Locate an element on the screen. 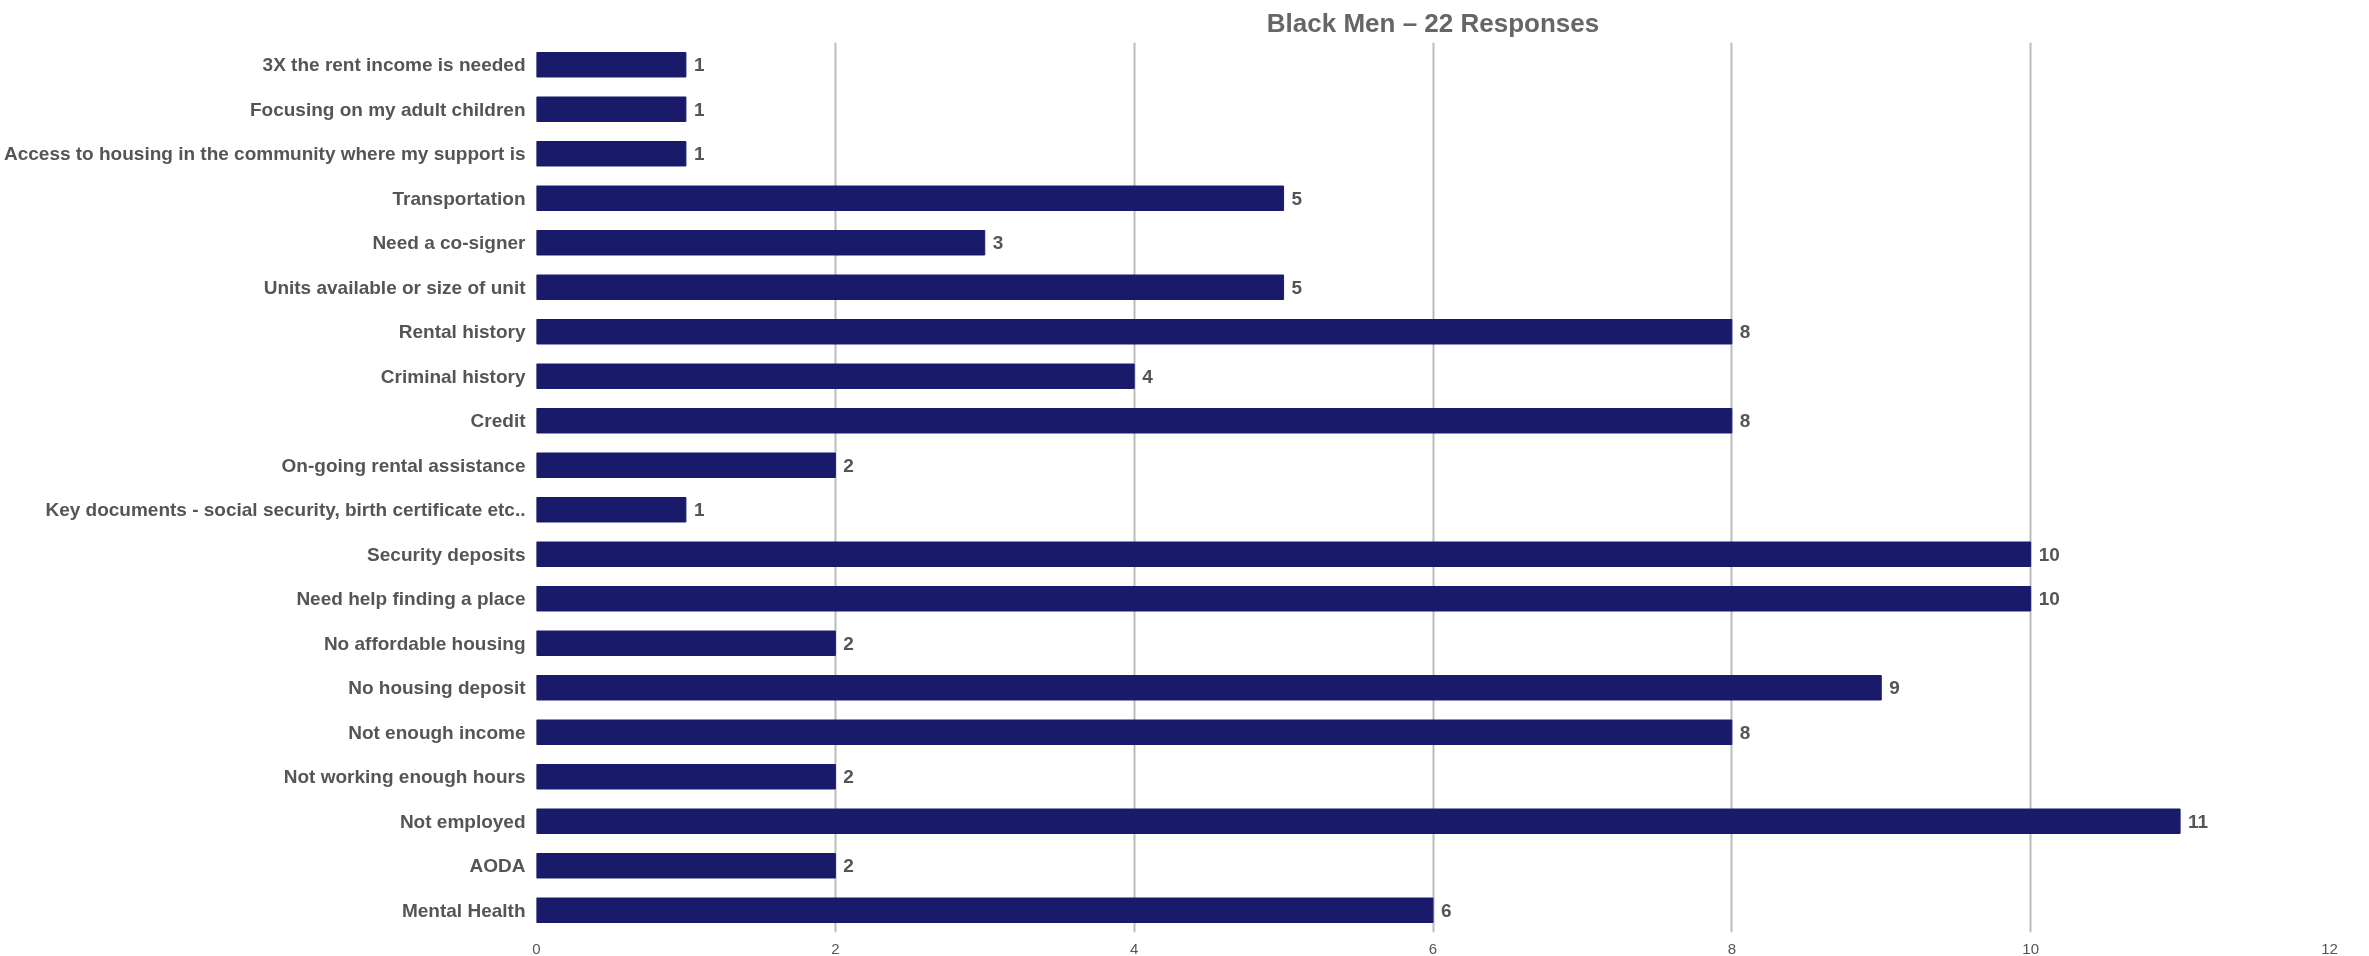 The height and width of the screenshot is (956, 2369). y-tick-label: Criminal history is located at coordinates (453, 376).